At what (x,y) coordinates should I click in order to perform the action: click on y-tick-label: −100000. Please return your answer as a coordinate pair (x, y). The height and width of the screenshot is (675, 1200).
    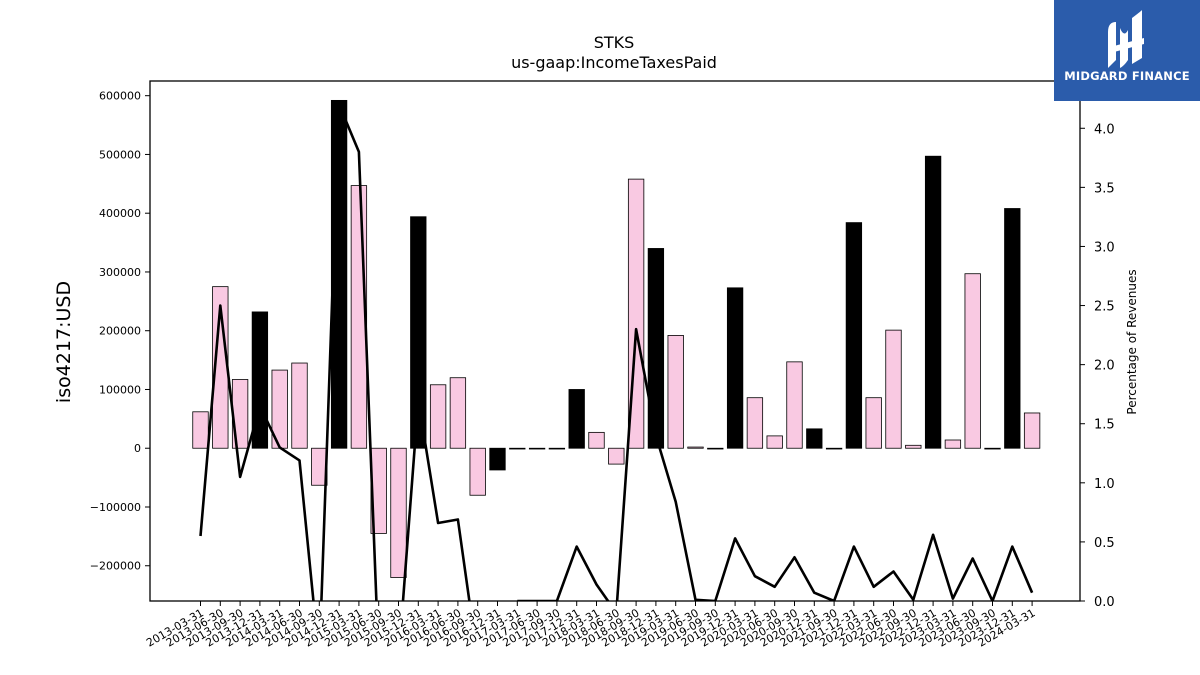
    Looking at the image, I should click on (115, 507).